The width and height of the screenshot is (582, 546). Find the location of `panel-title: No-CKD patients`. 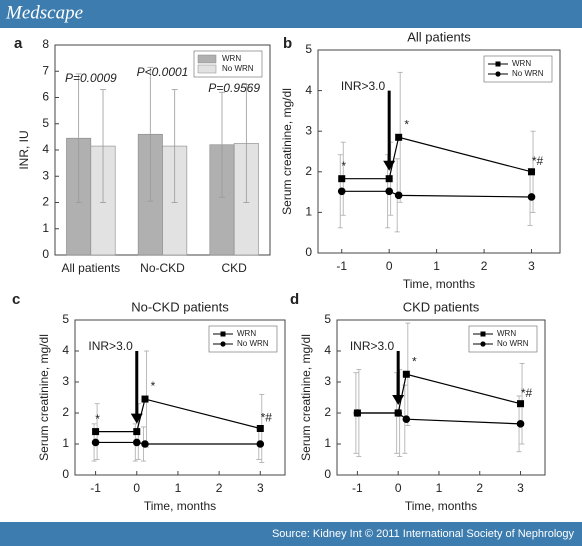

panel-title: No-CKD patients is located at coordinates (180, 306).